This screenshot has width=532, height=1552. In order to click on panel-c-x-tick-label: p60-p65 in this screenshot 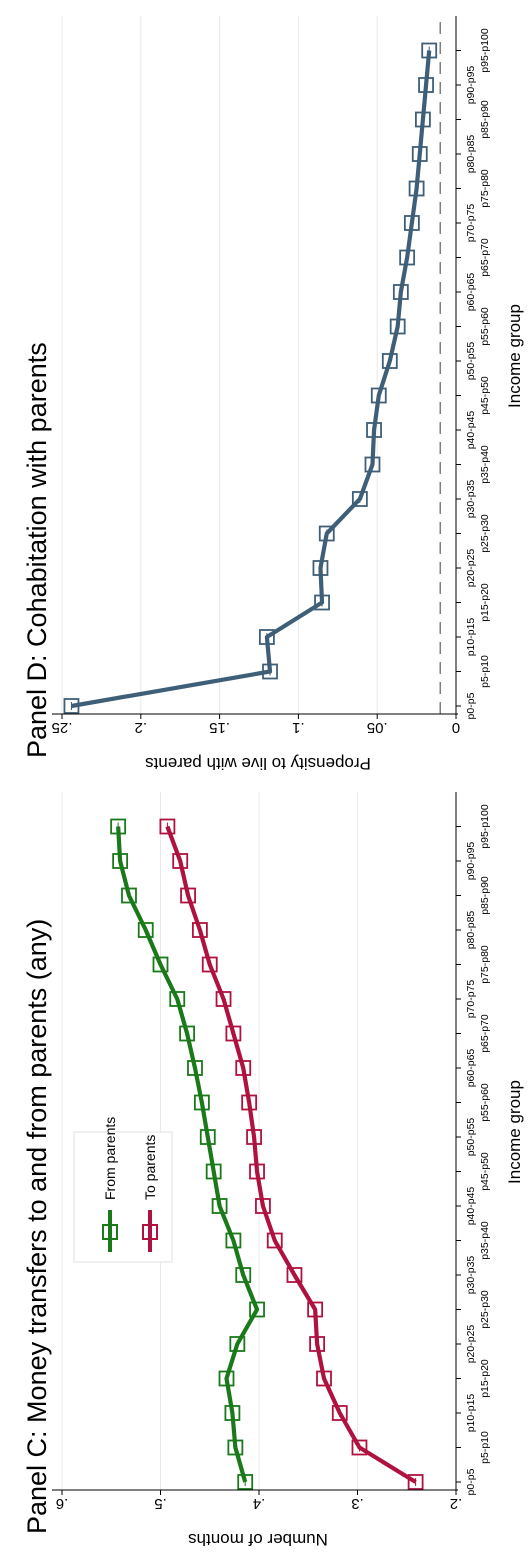, I will do `click(471, 1068)`.